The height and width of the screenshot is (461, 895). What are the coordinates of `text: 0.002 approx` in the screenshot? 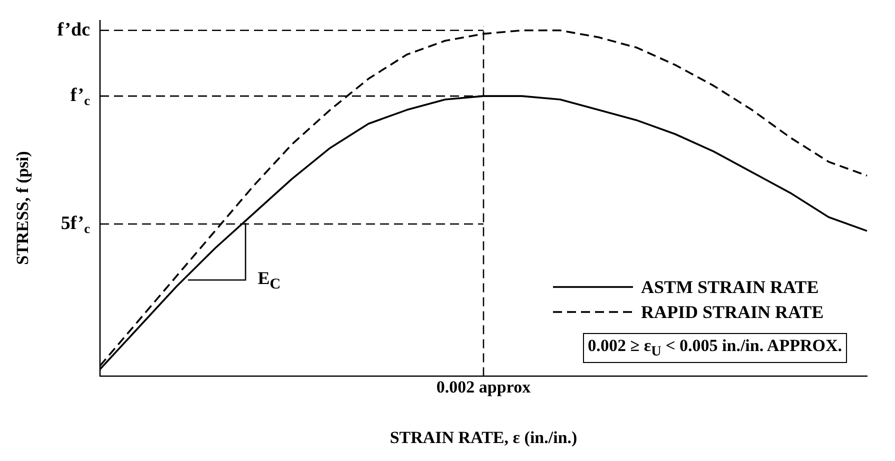 It's located at (484, 387).